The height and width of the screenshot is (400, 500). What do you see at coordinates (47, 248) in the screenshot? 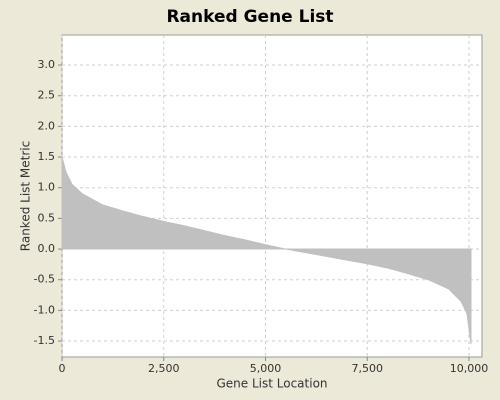
I see `y-tick-label: 0.0` at bounding box center [47, 248].